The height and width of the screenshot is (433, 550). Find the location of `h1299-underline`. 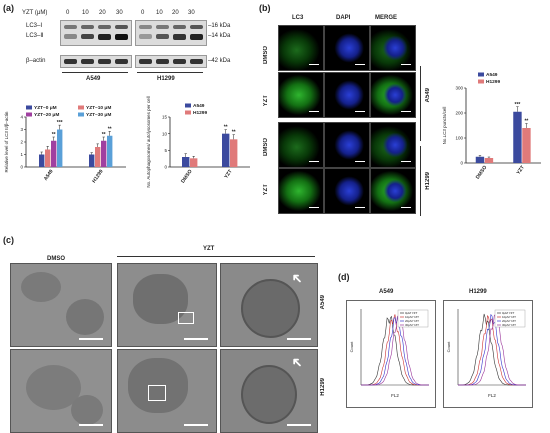

h1299-underline is located at coordinates (170, 72).